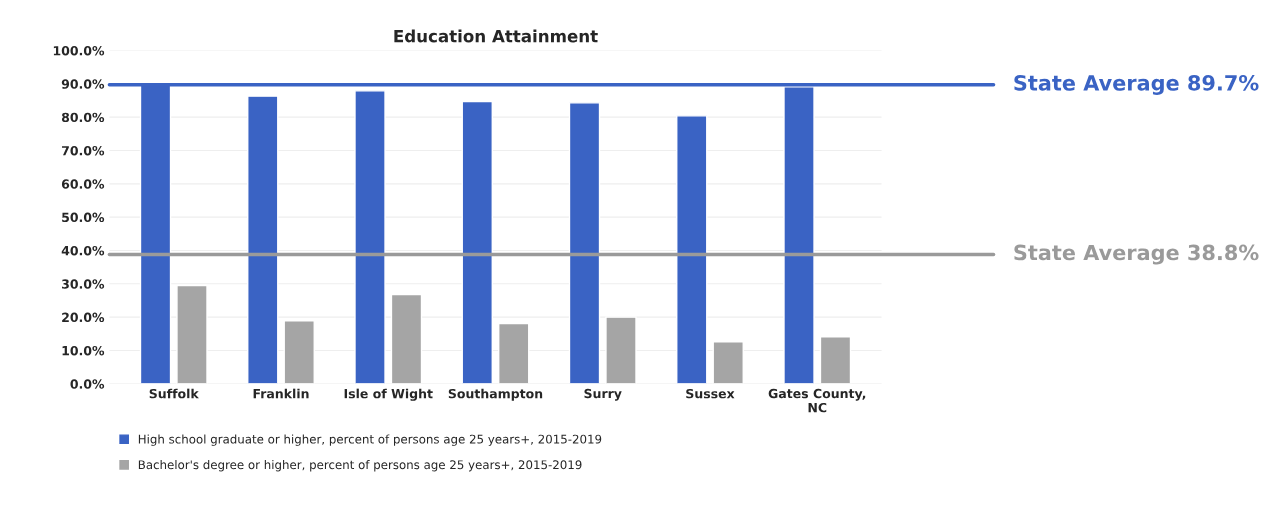  Describe the element at coordinates (83, 284) in the screenshot. I see `y-tick-label: 30.0%` at that location.